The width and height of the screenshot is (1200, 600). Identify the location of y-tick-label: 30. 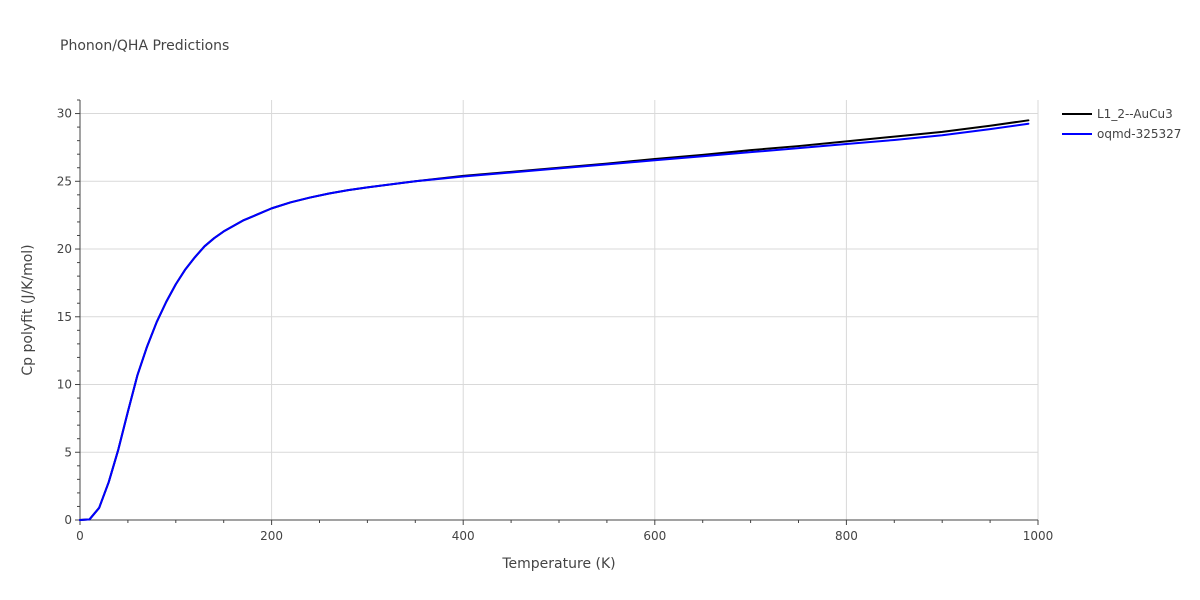
(64, 114).